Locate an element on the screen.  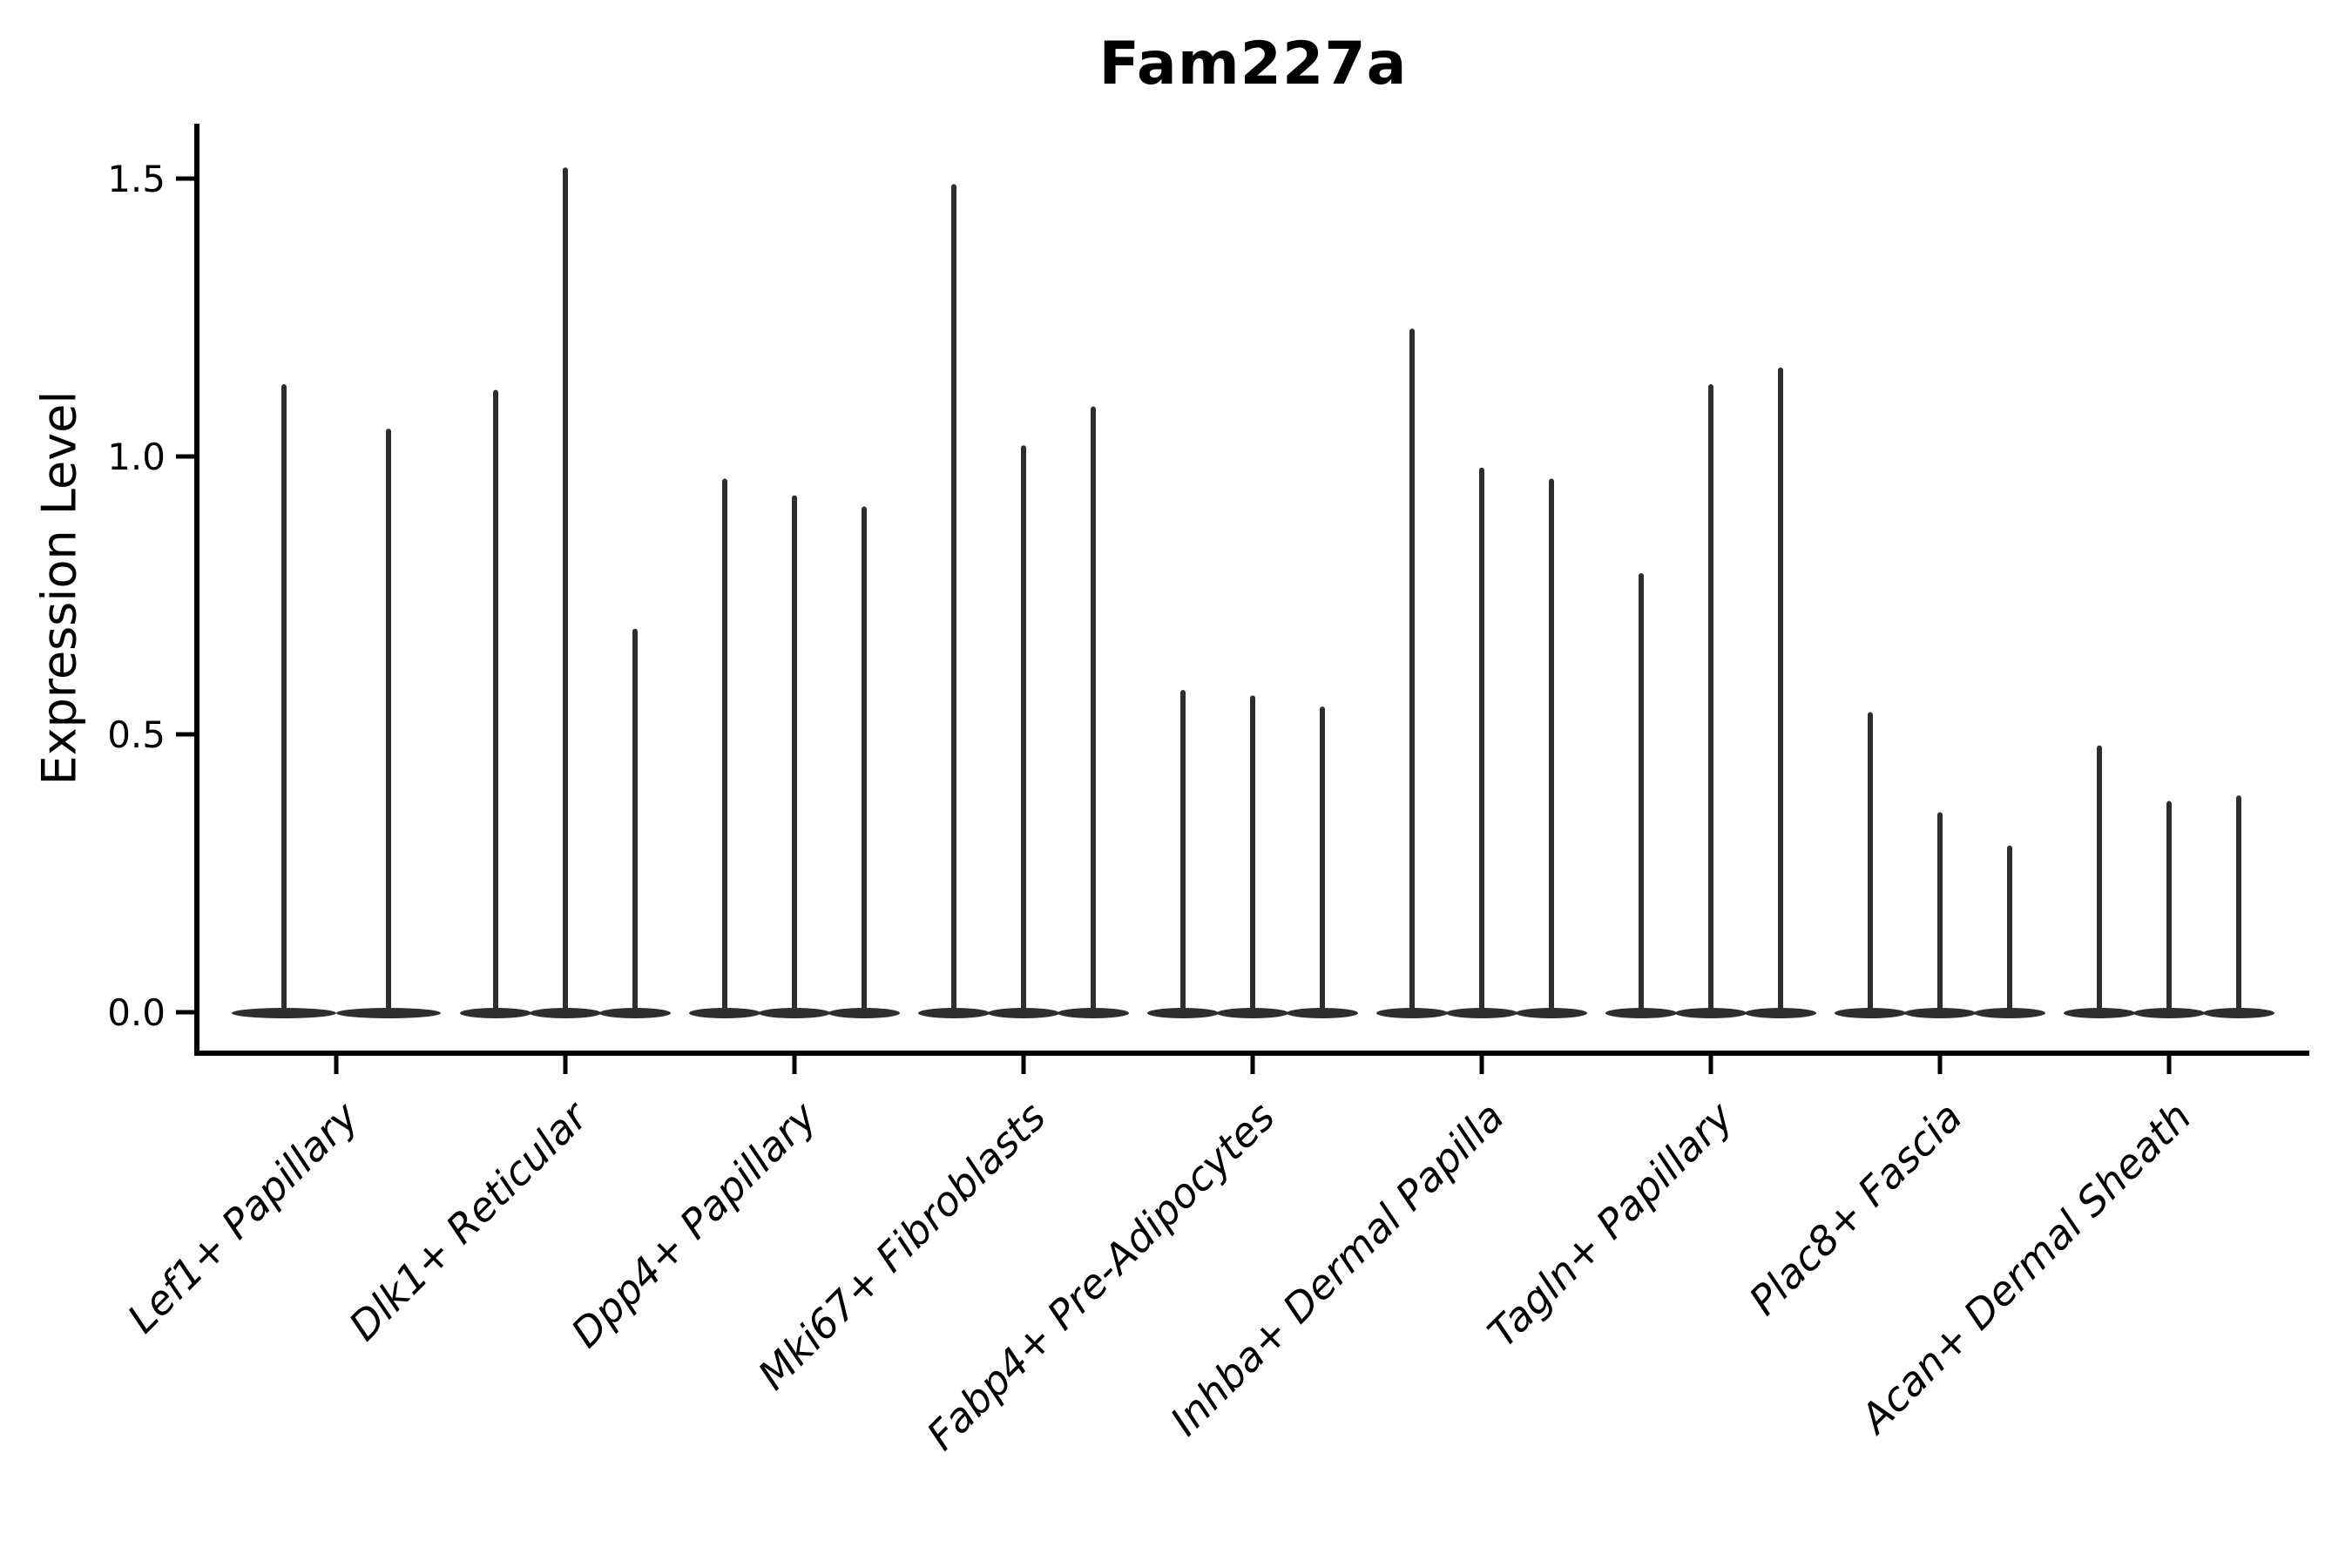
x-tick-label: Lef1+ Papillary is located at coordinates (243, 1217).